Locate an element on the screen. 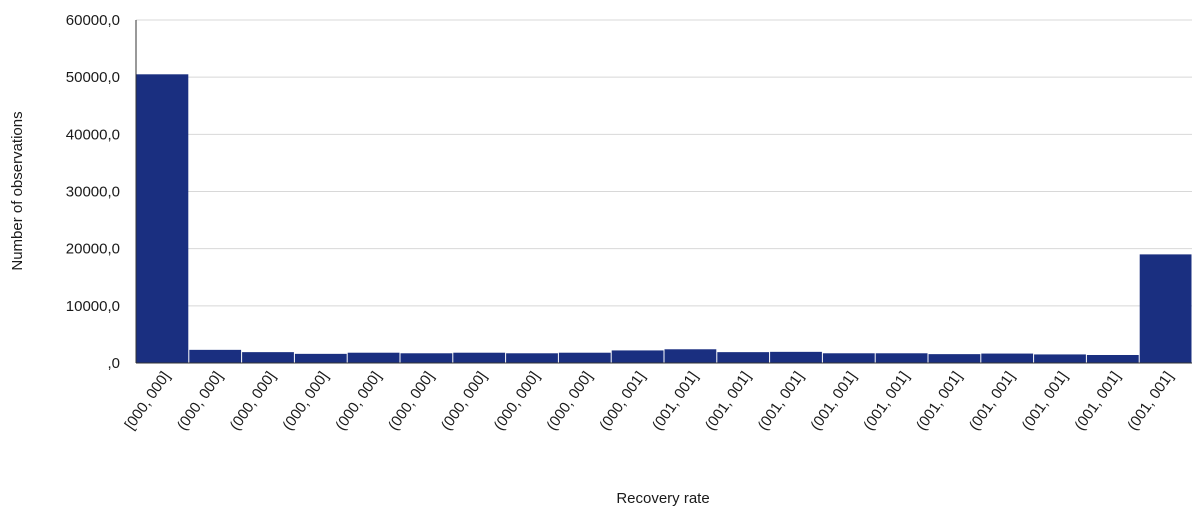  y-tick-label: 40000,0 is located at coordinates (93, 134).